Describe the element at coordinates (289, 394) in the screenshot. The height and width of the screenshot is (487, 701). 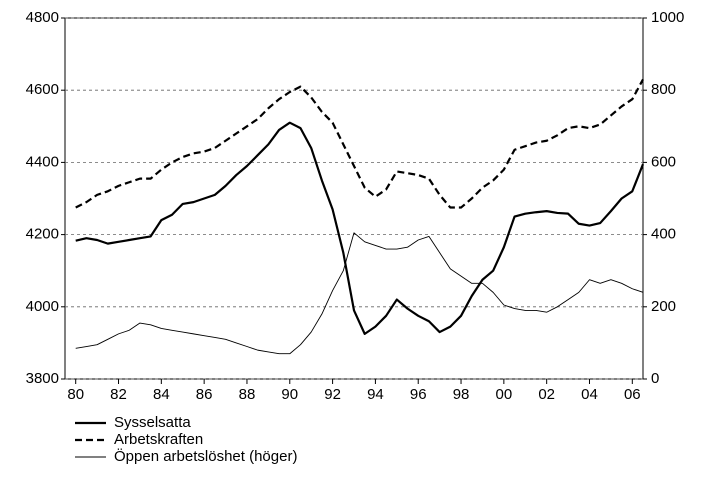
I see `x-tick-label: 90` at that location.